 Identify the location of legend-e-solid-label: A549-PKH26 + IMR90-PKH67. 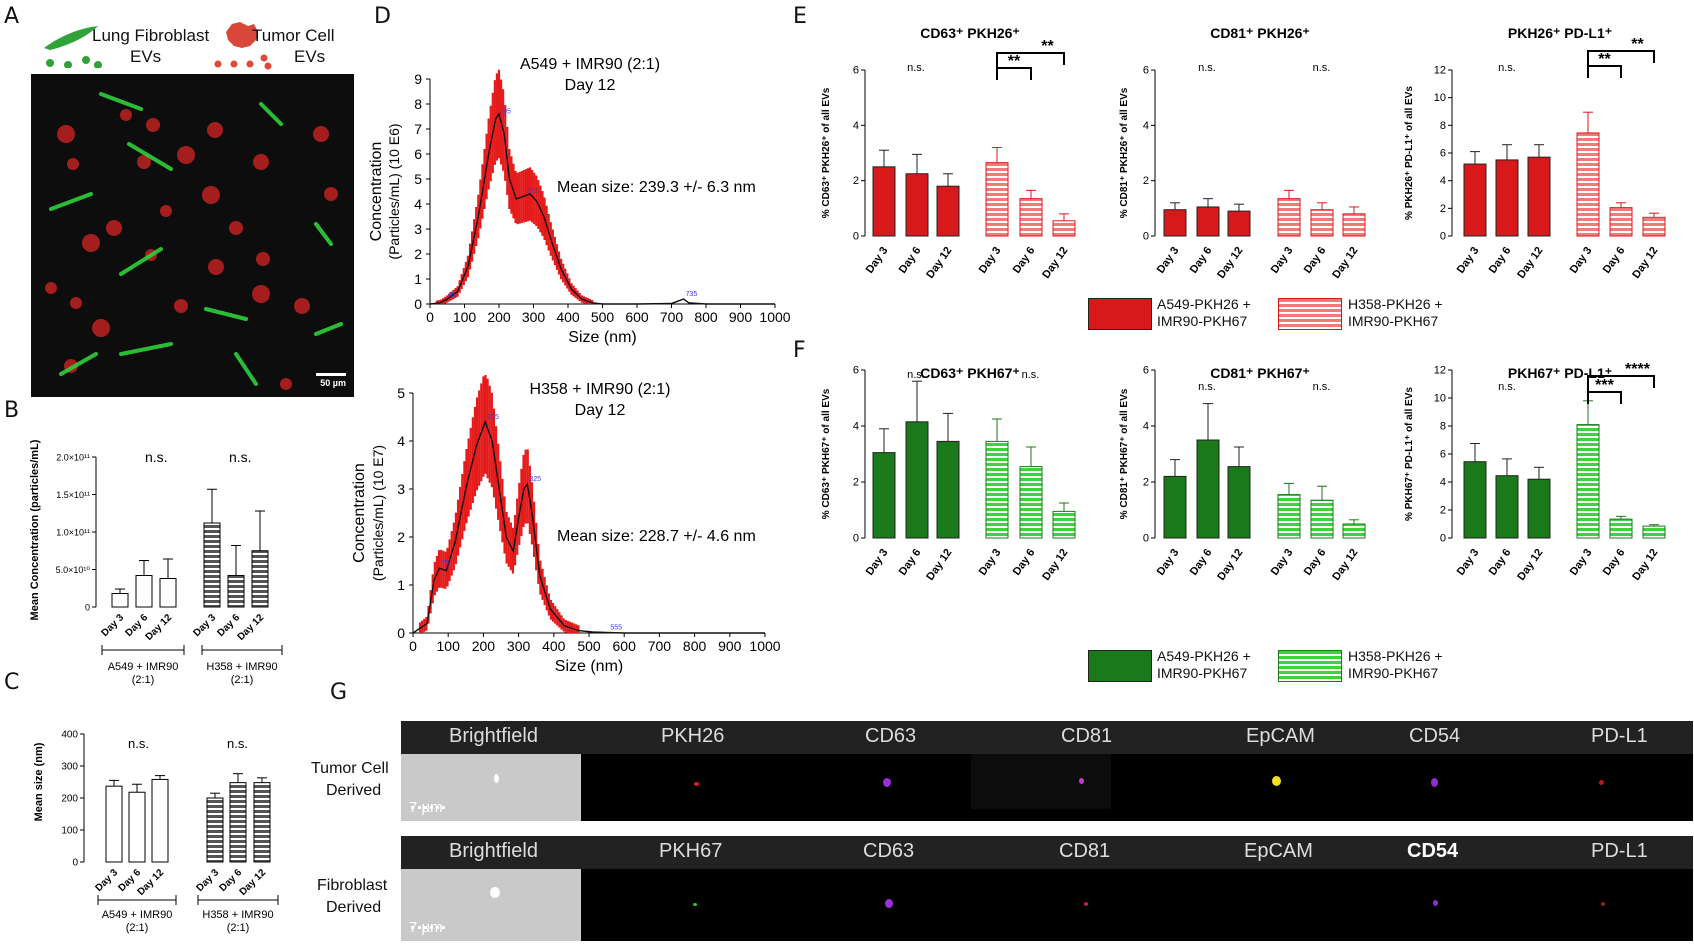
(1204, 313).